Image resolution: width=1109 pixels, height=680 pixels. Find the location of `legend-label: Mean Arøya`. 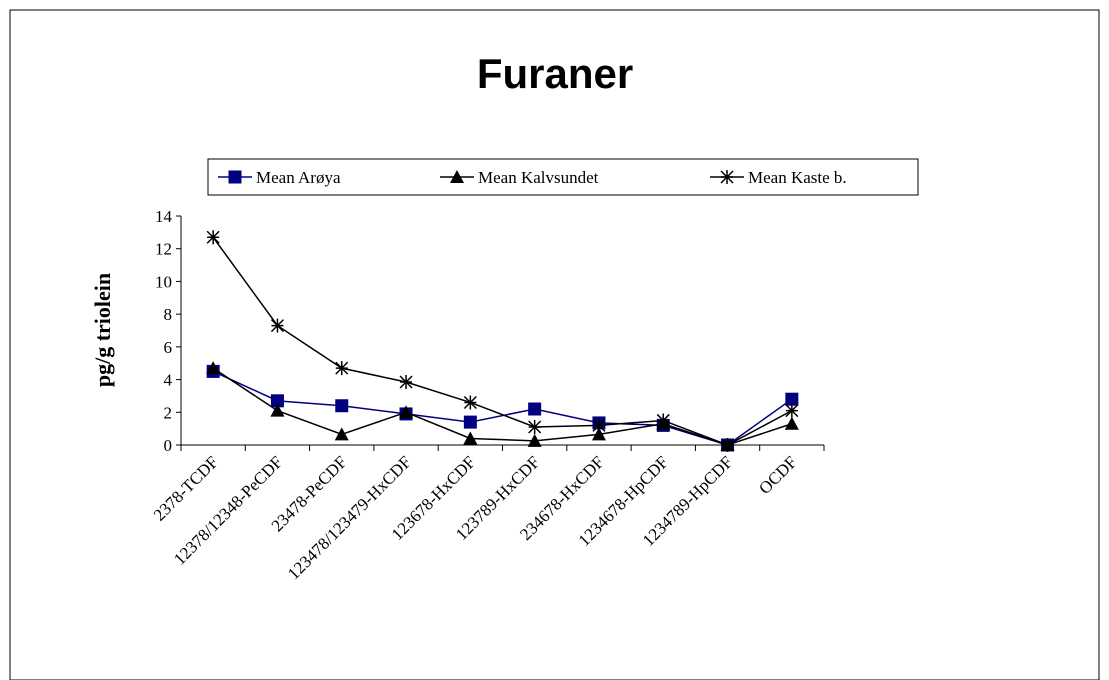

legend-label: Mean Arøya is located at coordinates (298, 177).